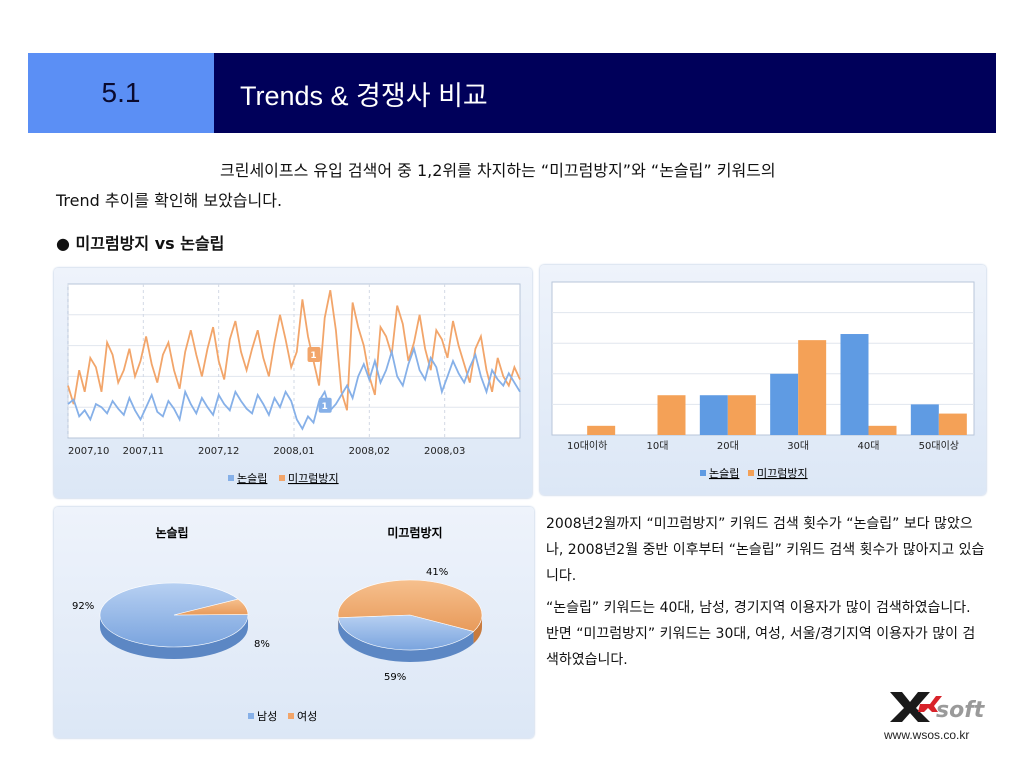 The height and width of the screenshot is (768, 1024). What do you see at coordinates (88, 451) in the screenshot?
I see `x-tick-label: 2007,10` at bounding box center [88, 451].